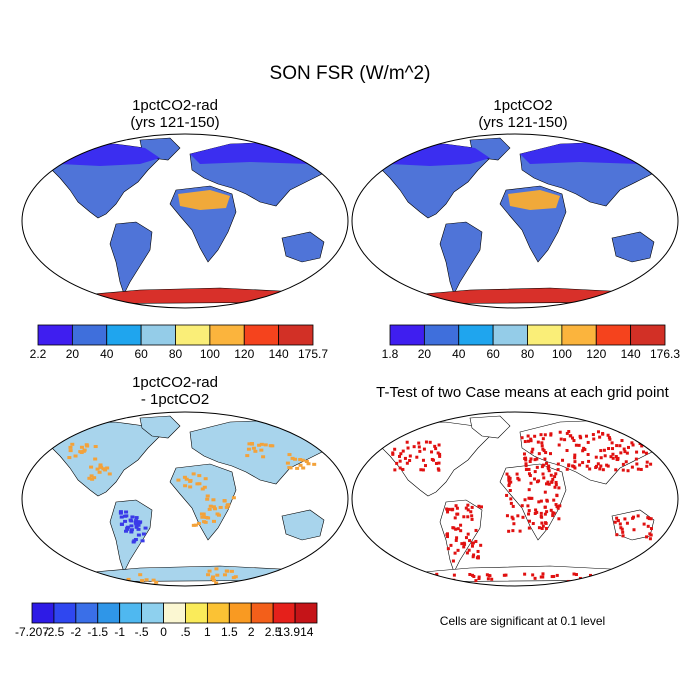 The width and height of the screenshot is (700, 700). I want to click on panel-title-bottom-left: 1pctCO2-rad - 1pctCO2, so click(175, 391).